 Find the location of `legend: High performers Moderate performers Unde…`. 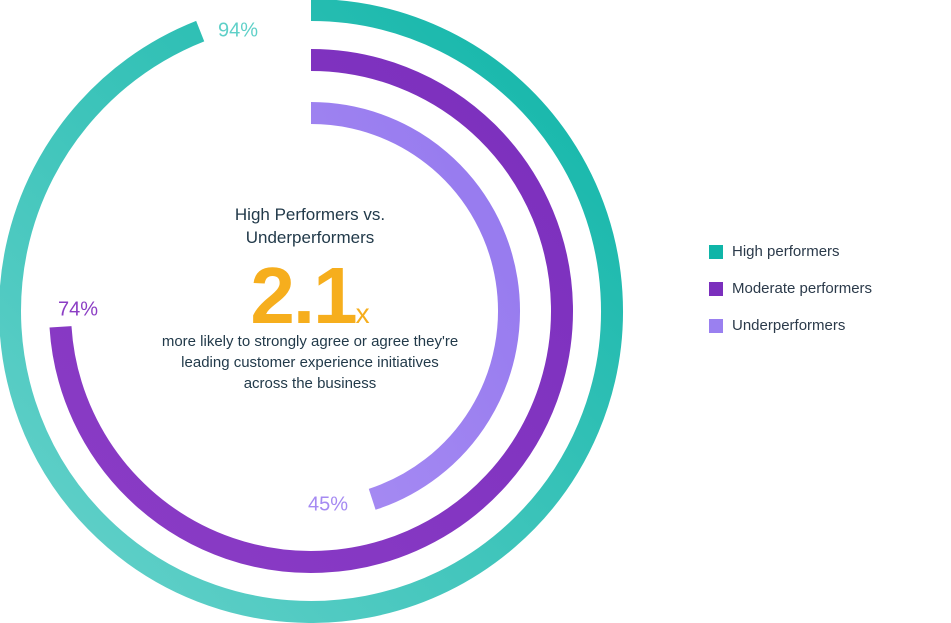

legend: High performers Moderate performers Unde… is located at coordinates (790, 296).